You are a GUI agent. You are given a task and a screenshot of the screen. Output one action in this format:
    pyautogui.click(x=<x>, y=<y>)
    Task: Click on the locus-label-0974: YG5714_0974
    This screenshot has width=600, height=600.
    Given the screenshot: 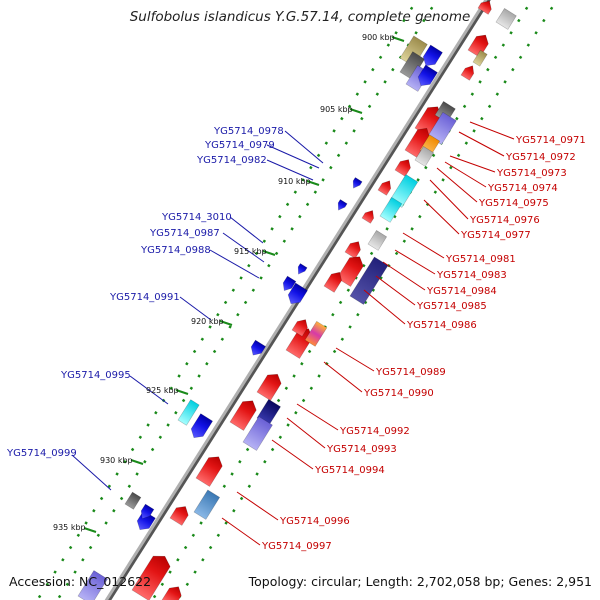 What is the action you would take?
    pyautogui.click(x=522, y=188)
    